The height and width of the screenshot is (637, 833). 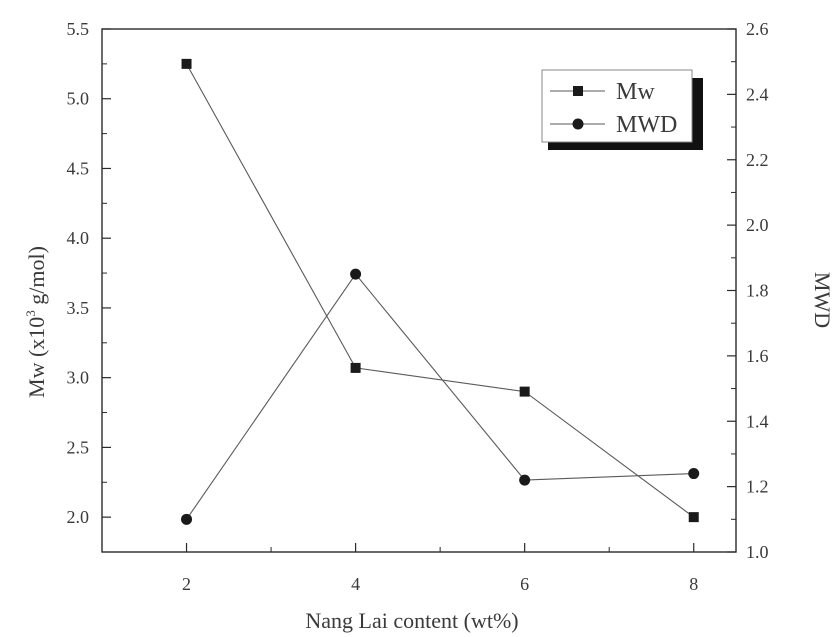 I want to click on y-tick-label: 5.0, so click(x=78, y=99).